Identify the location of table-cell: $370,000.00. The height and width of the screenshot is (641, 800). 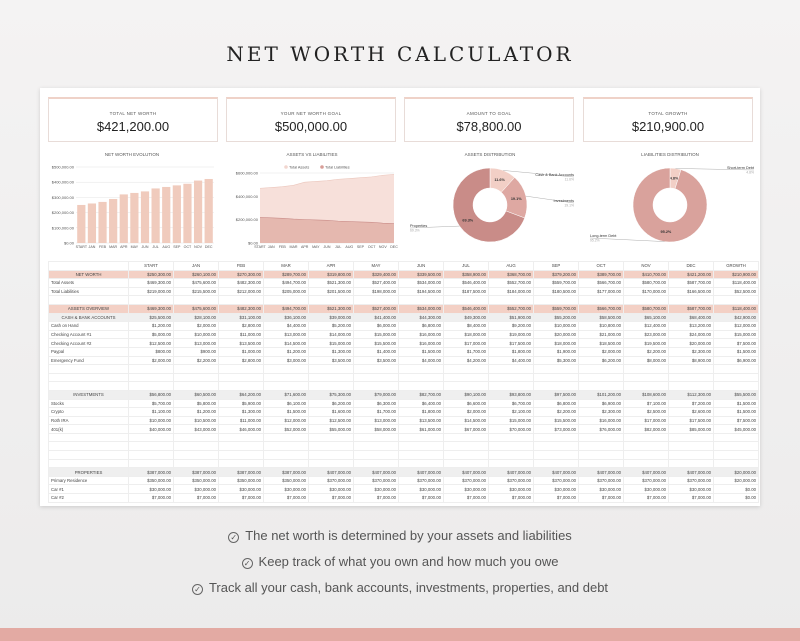
(376, 480).